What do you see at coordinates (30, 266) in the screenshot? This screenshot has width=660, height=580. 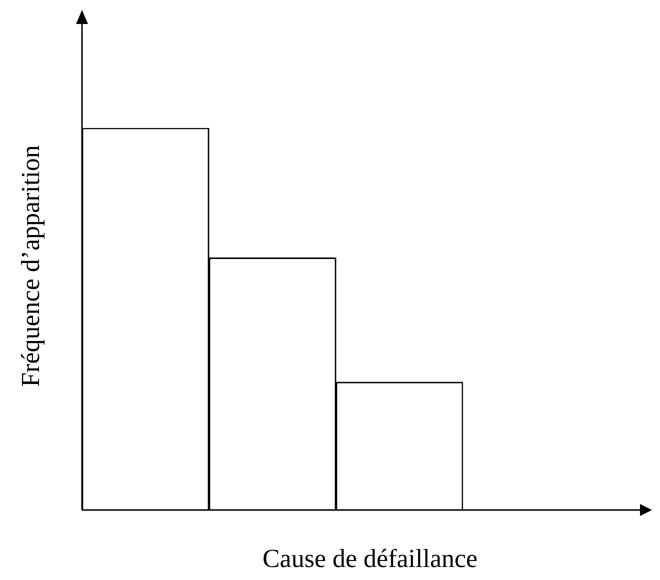 I see `y-axis-title: Fréquence d’apparition` at bounding box center [30, 266].